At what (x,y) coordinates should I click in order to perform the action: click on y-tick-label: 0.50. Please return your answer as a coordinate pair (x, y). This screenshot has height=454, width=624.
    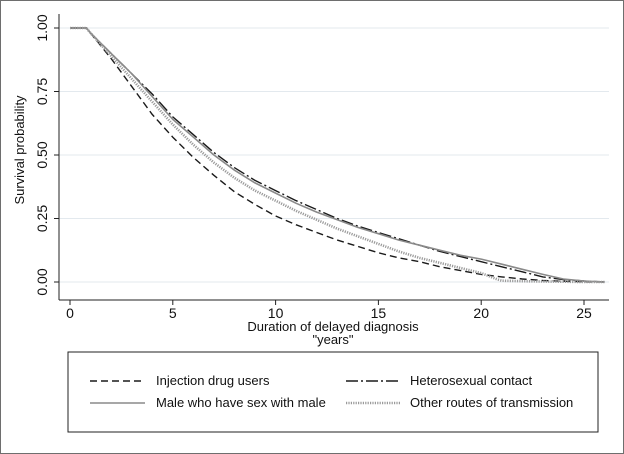
    Looking at the image, I should click on (42, 154).